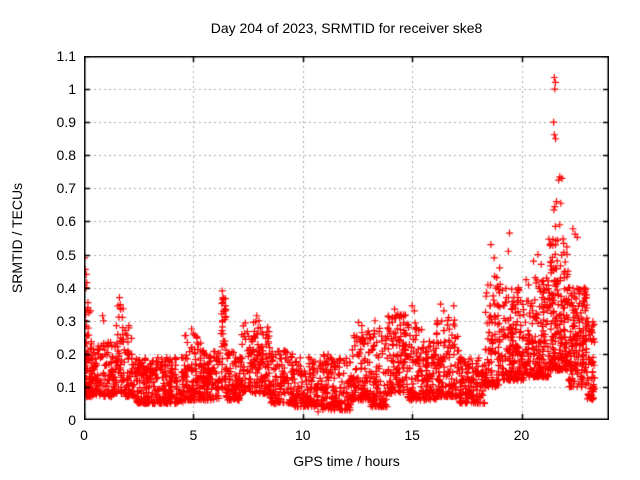  I want to click on x-tick-label: 0, so click(84, 435).